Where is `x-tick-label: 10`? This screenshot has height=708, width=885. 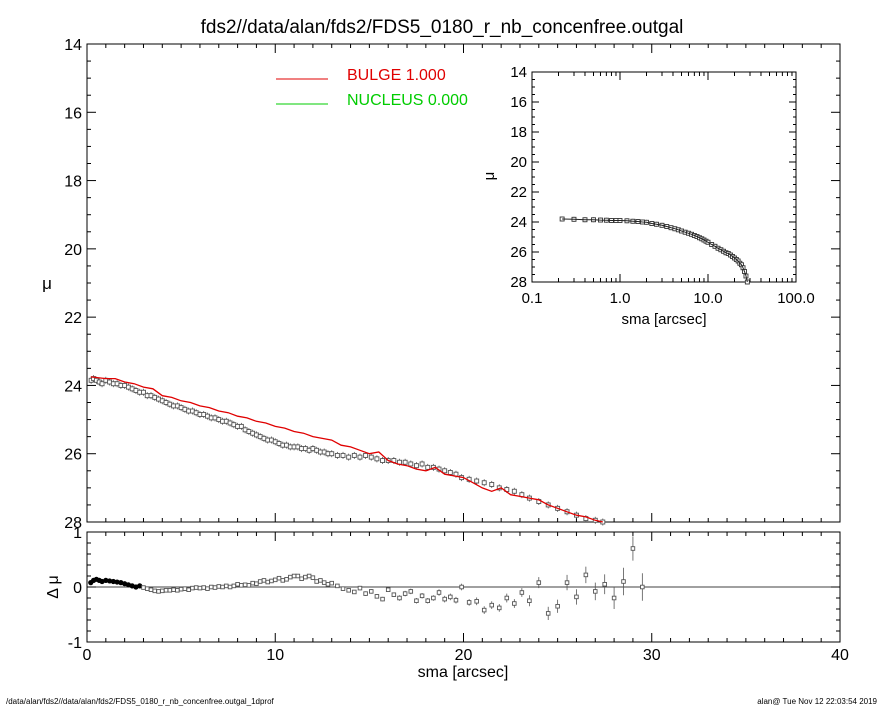 x-tick-label: 10 is located at coordinates (275, 655).